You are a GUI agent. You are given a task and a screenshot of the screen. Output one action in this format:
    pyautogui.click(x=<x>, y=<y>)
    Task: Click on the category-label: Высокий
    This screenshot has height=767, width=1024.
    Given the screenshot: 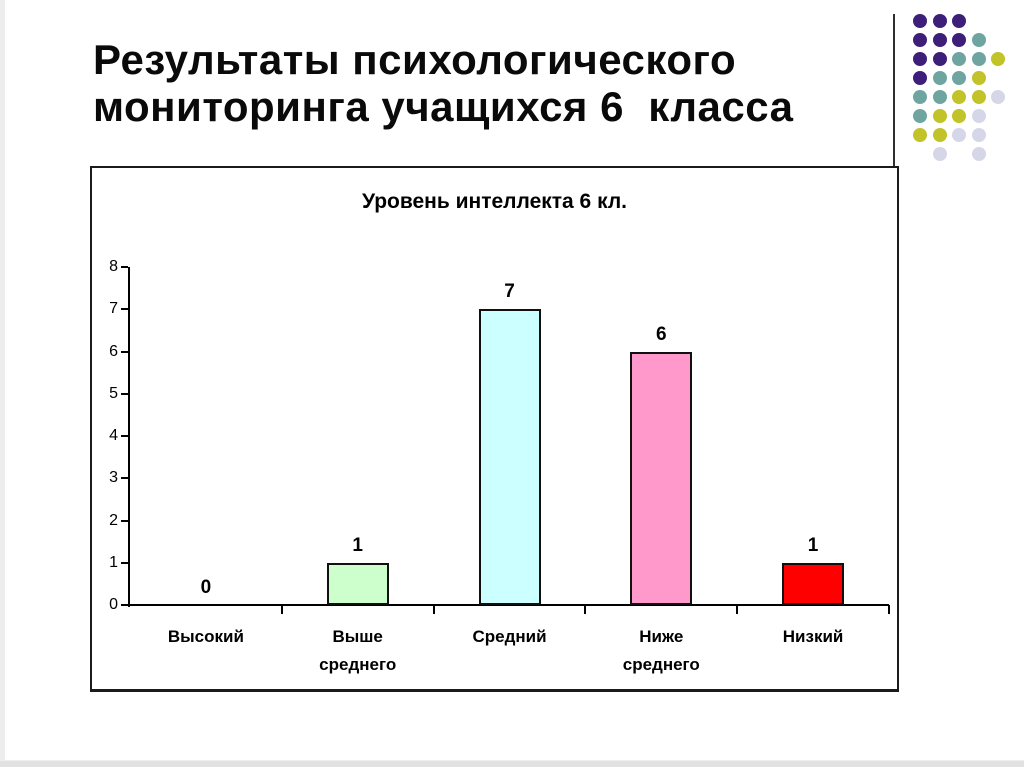 What is the action you would take?
    pyautogui.click(x=206, y=637)
    